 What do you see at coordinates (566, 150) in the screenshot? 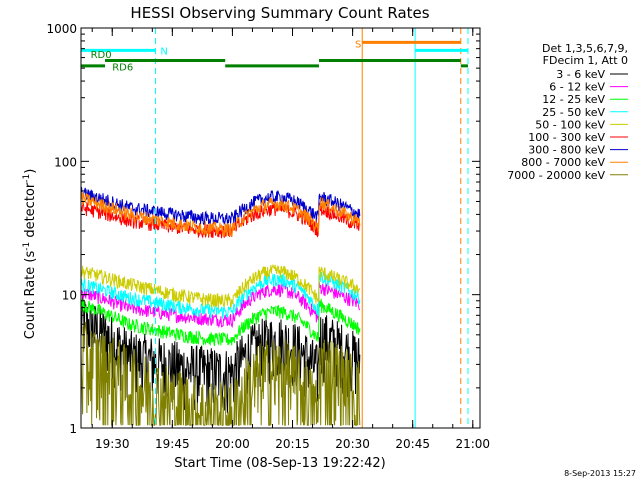
I see `legend-label-6: 300 - 800 keV` at bounding box center [566, 150].